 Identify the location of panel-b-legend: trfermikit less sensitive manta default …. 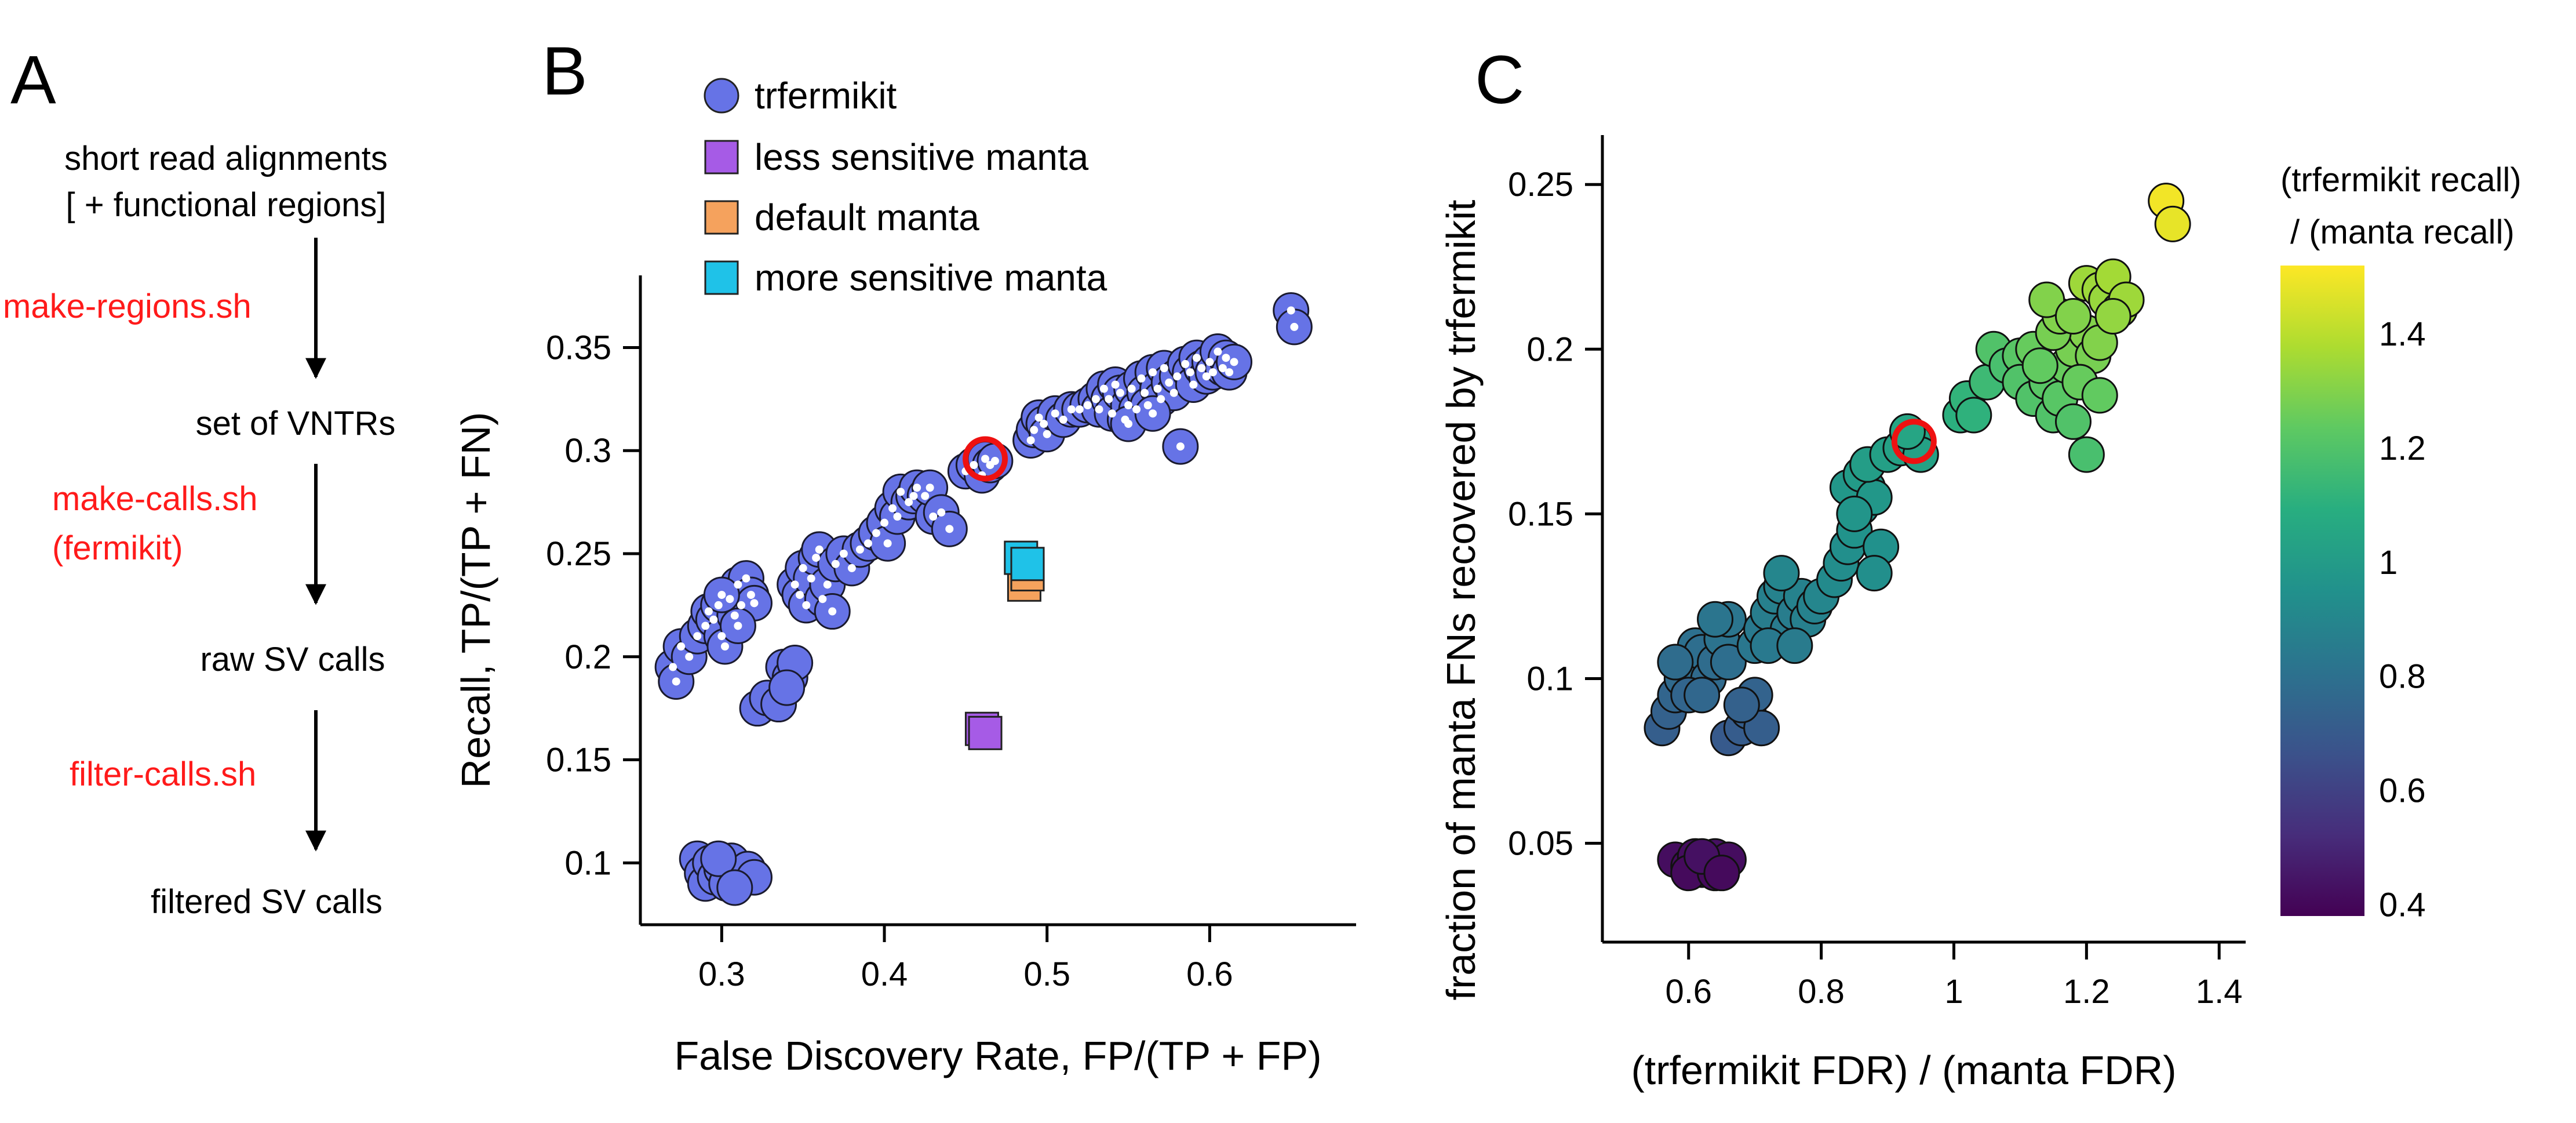
(905, 187).